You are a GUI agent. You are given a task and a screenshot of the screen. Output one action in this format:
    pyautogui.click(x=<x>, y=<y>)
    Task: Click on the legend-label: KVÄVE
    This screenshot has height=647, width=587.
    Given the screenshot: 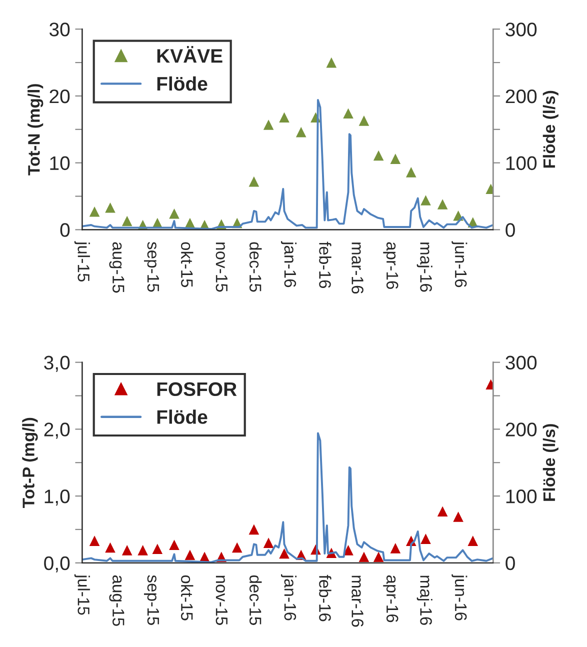 What is the action you would take?
    pyautogui.click(x=189, y=54)
    